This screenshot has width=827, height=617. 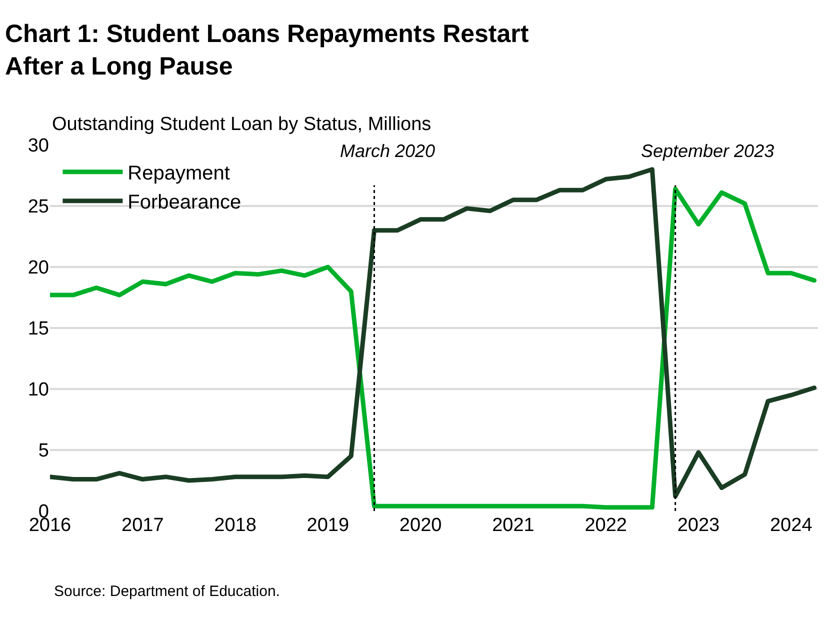 What do you see at coordinates (167, 591) in the screenshot?
I see `source-note: Source: Department of Education.` at bounding box center [167, 591].